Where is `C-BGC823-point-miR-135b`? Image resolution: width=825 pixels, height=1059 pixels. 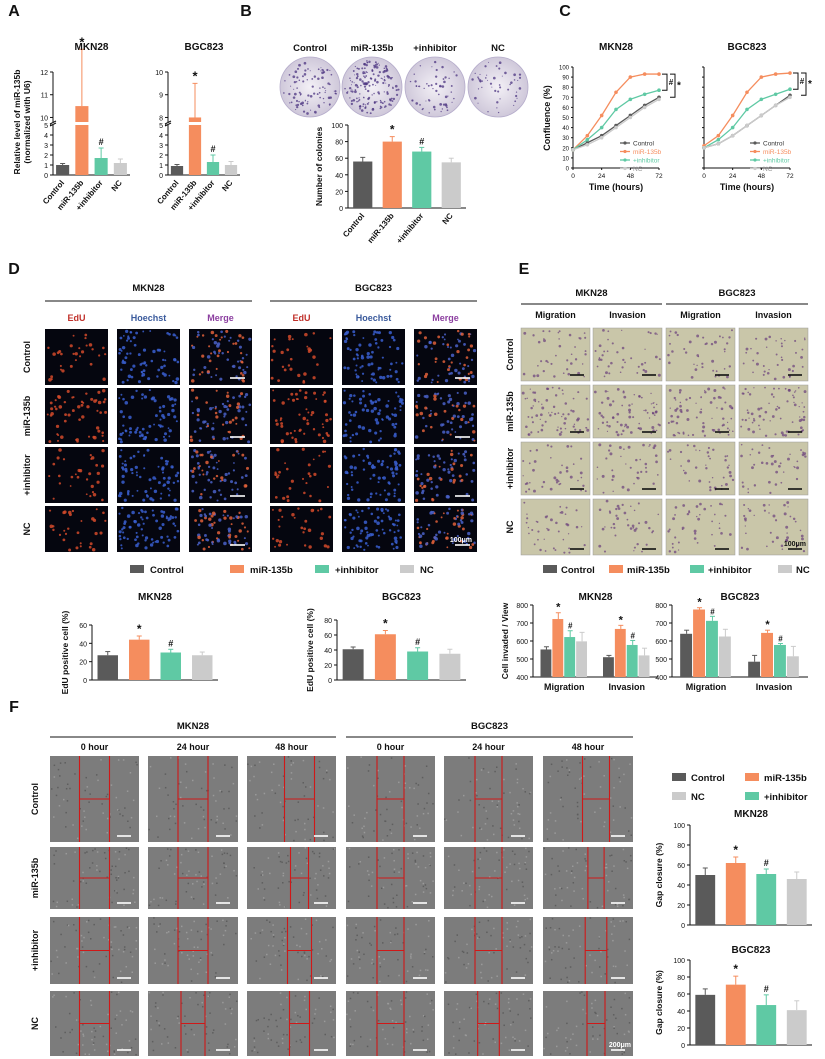
C-BGC823-point-miR-135b is located at coordinates (732, 115).